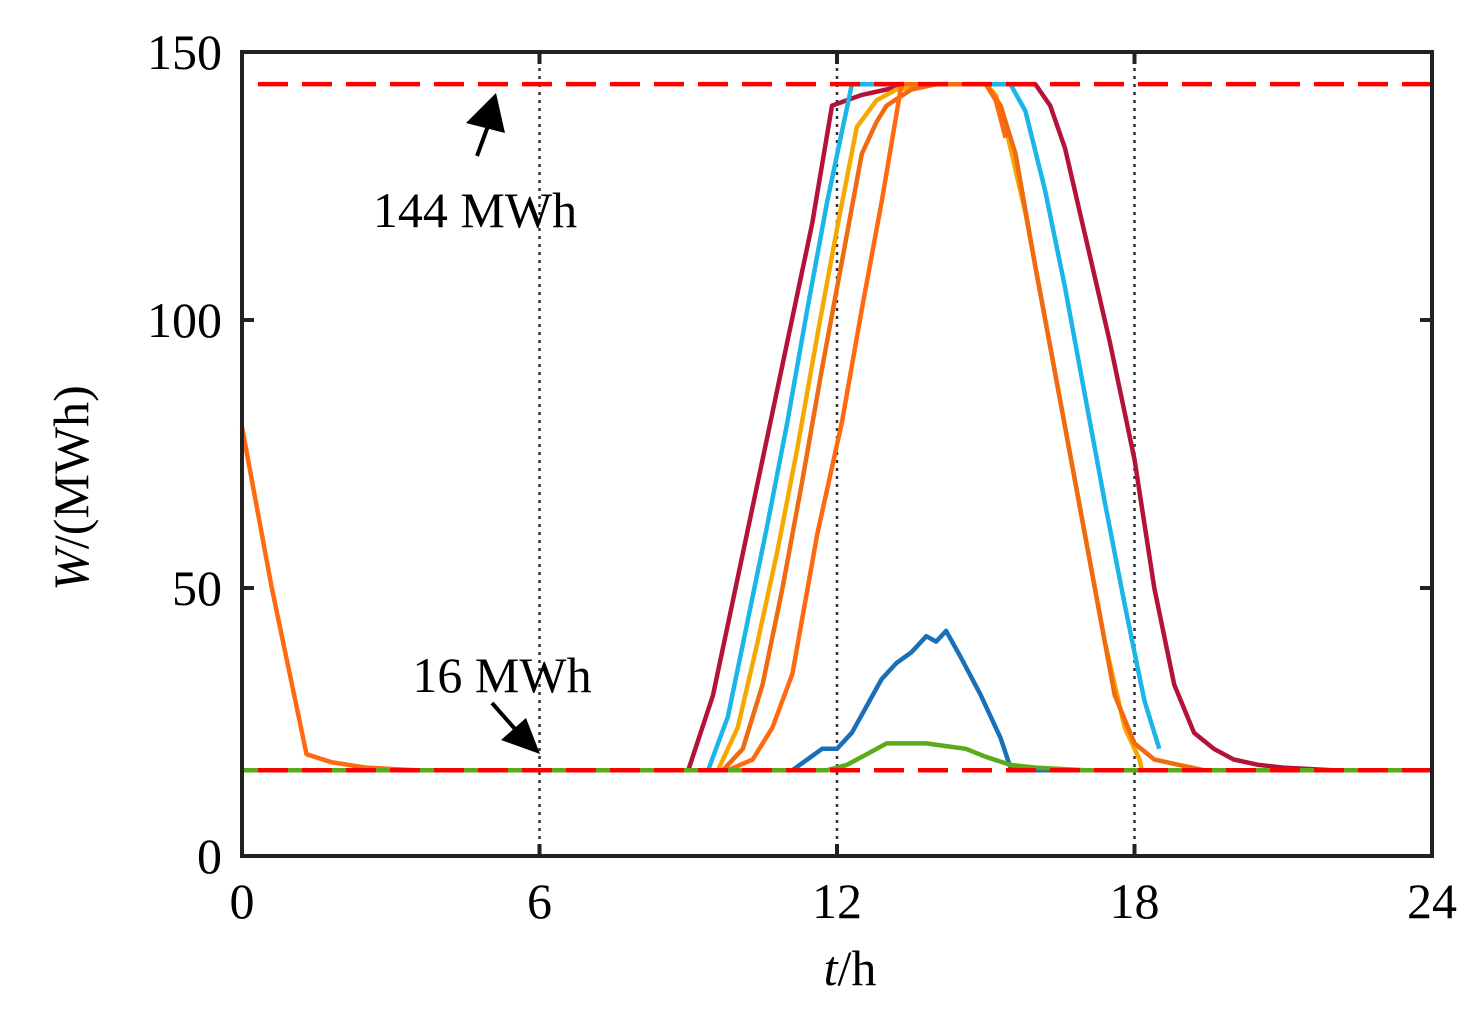 This screenshot has width=1483, height=1016. Describe the element at coordinates (242, 901) in the screenshot. I see `x-tick-label-0: 0` at that location.